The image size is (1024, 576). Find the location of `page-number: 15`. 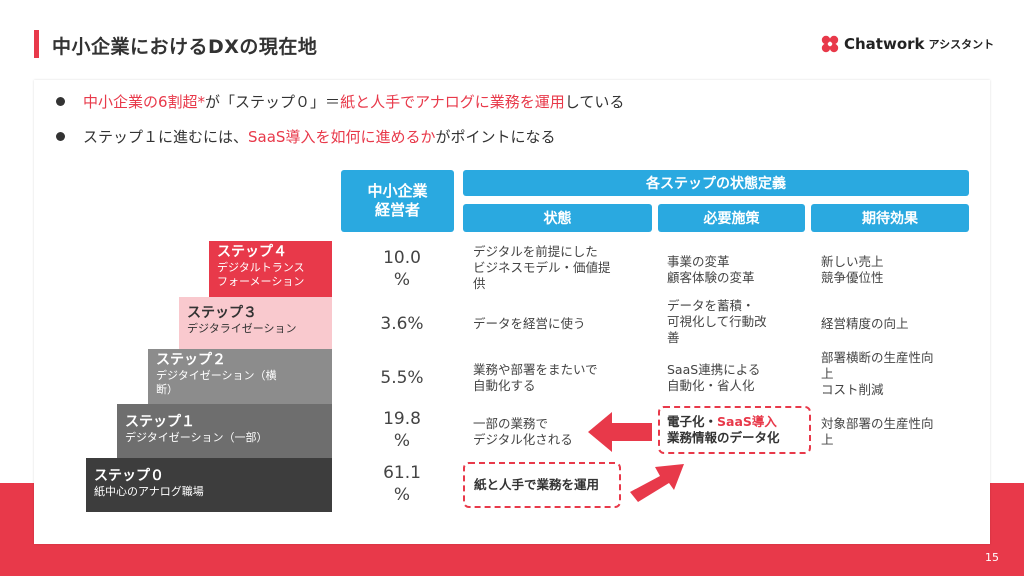

page-number: 15 is located at coordinates (992, 557).